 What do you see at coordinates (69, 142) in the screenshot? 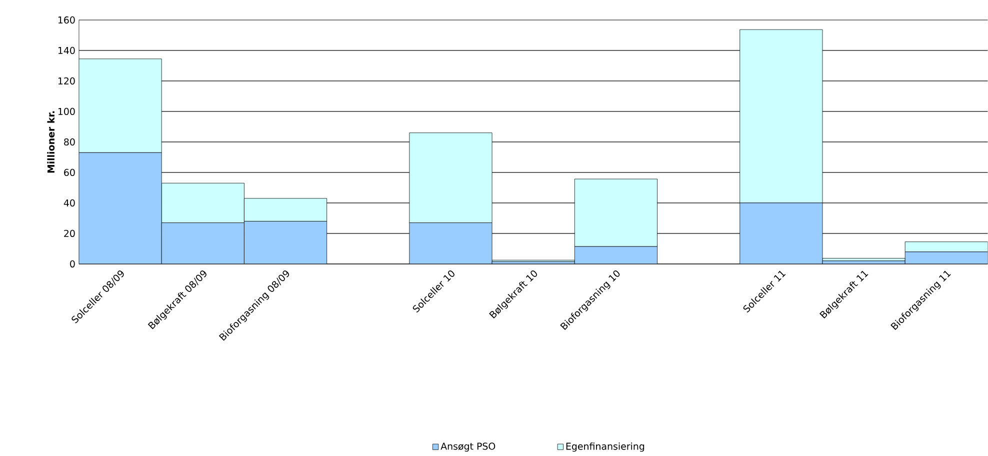
I see `y-tick-label: 80` at bounding box center [69, 142].